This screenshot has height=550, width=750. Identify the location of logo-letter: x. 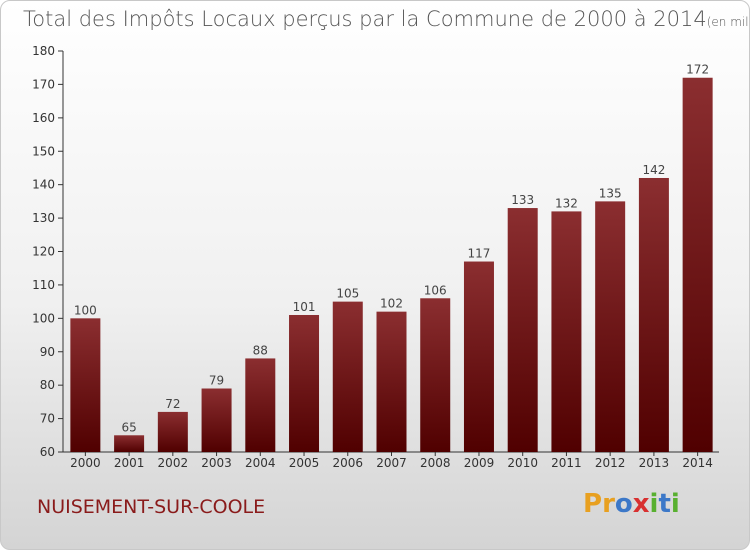
(641, 504).